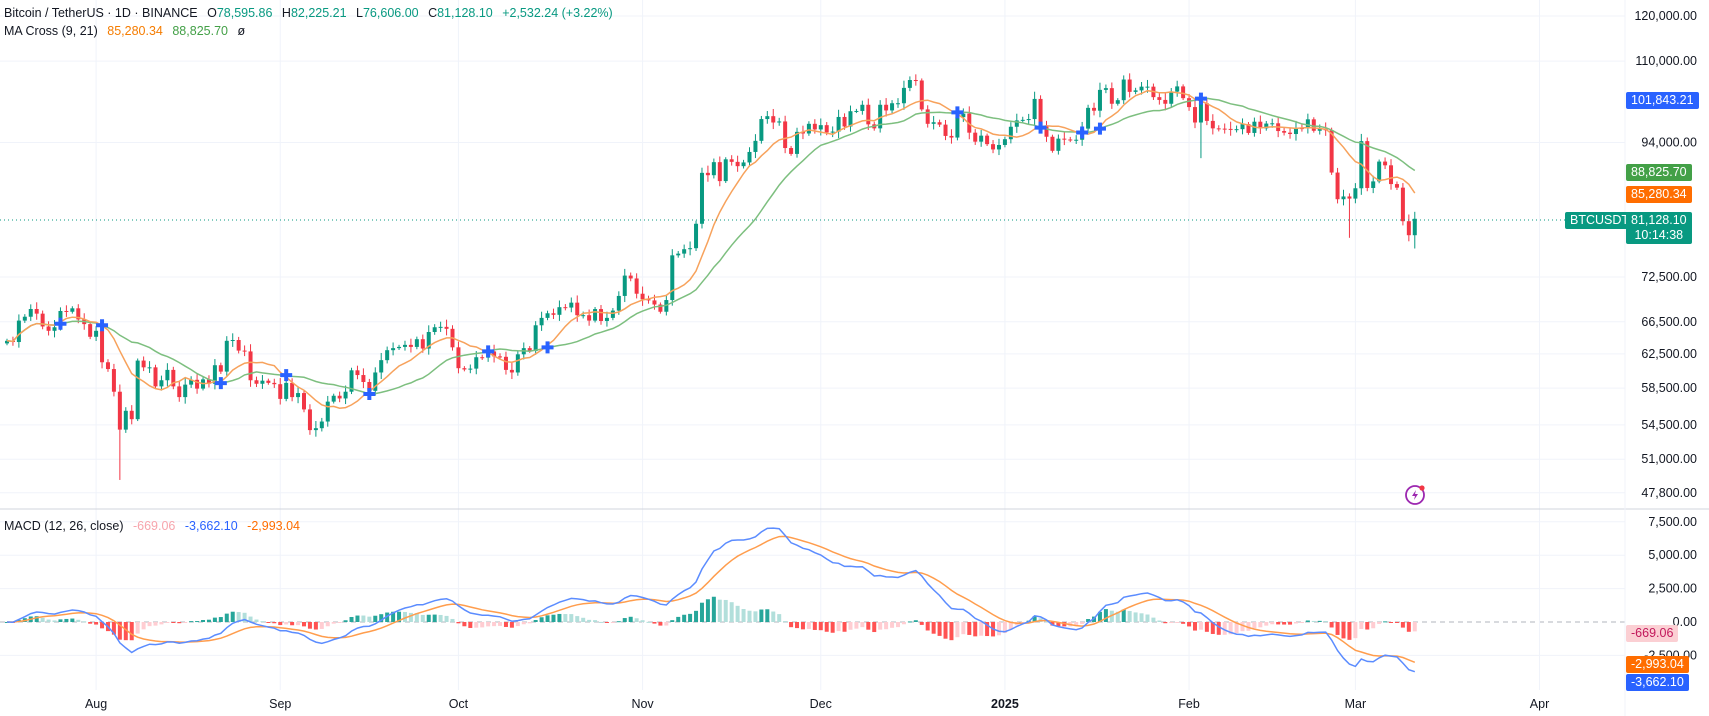 The image size is (1709, 716). Describe the element at coordinates (241, 31) in the screenshot. I see `ma-cross-symbol: ø` at that location.